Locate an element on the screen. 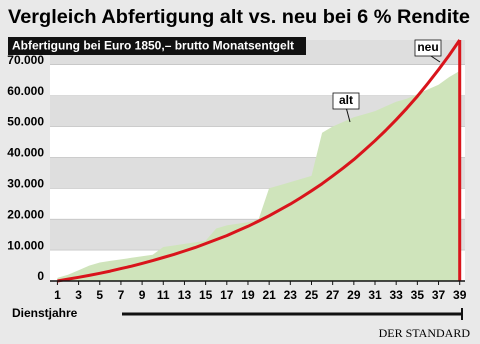  x-tick-label: 23 is located at coordinates (291, 295).